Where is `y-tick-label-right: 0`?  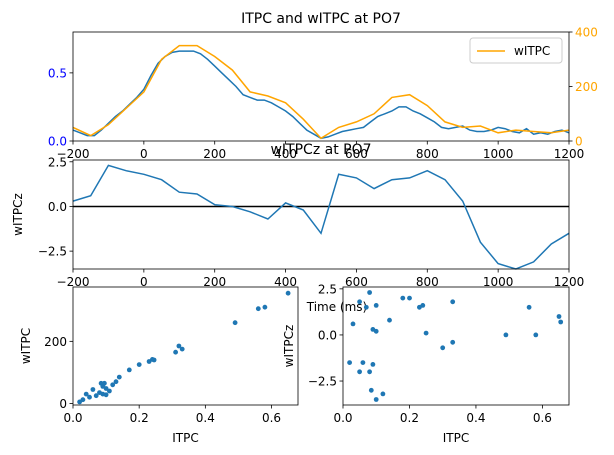 y-tick-label-right: 0 is located at coordinates (579, 142).